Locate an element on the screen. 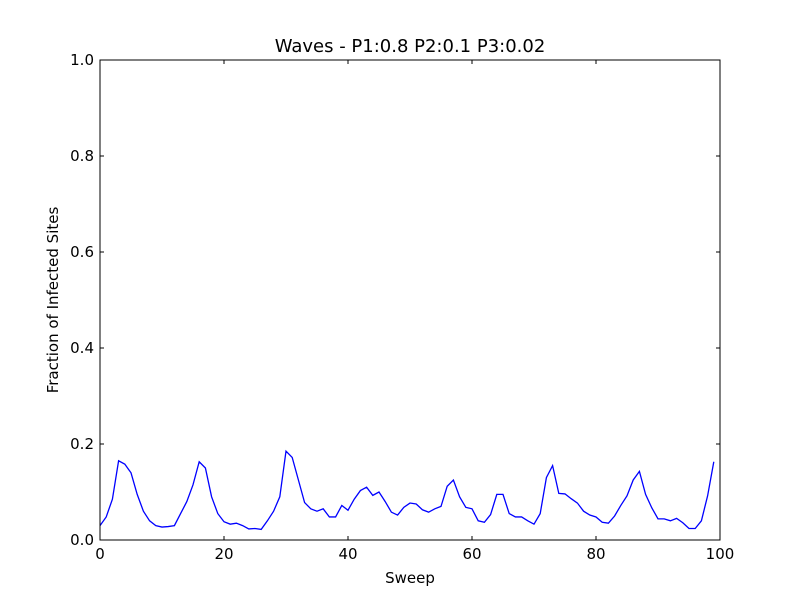  x-tick-label: 100 is located at coordinates (720, 554).